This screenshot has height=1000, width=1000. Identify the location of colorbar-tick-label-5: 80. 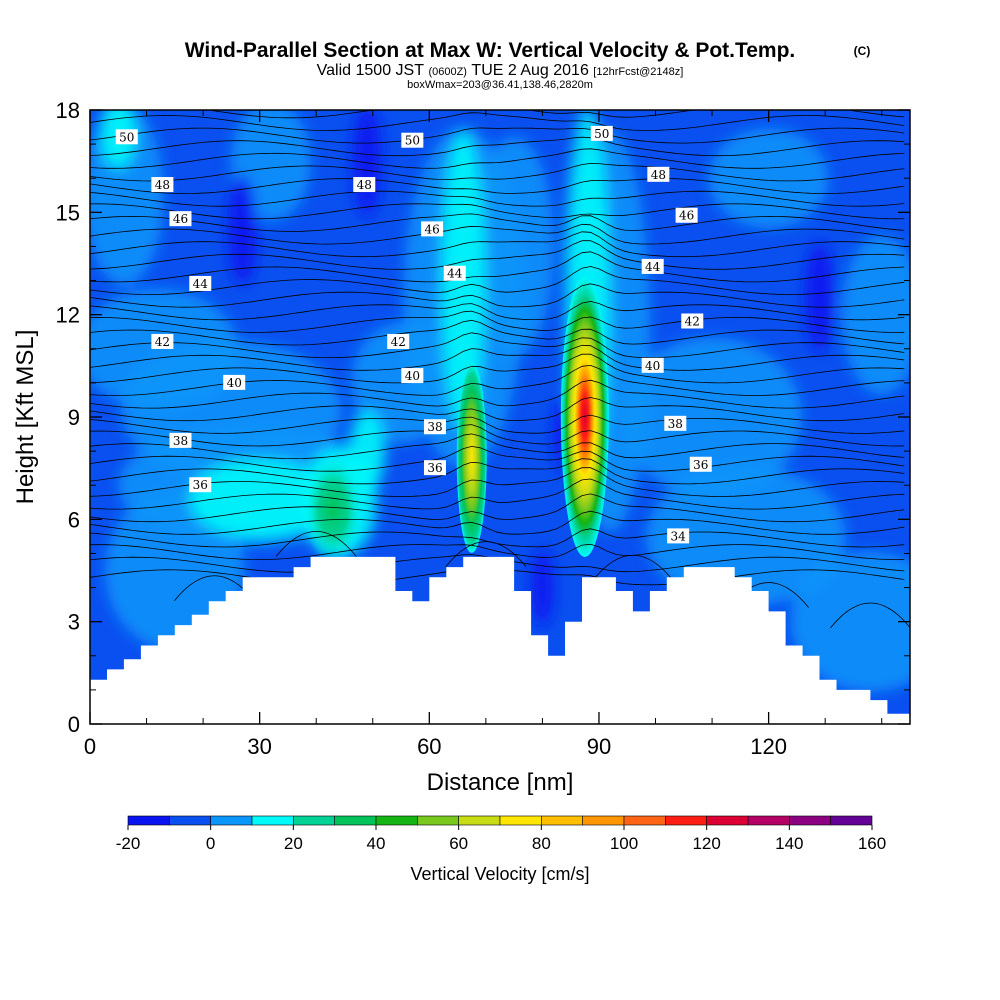
(541, 843).